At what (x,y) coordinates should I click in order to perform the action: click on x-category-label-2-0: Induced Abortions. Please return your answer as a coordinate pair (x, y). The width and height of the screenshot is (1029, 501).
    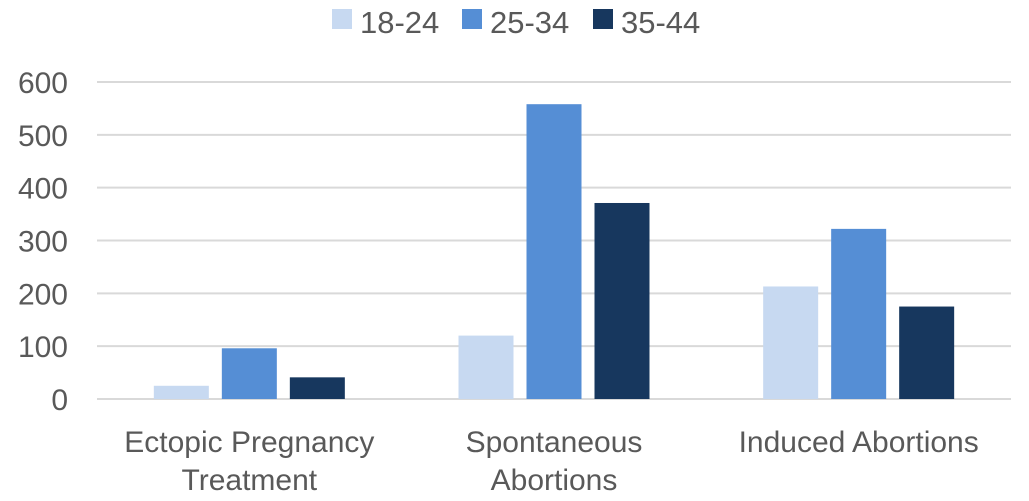
    Looking at the image, I should click on (859, 442).